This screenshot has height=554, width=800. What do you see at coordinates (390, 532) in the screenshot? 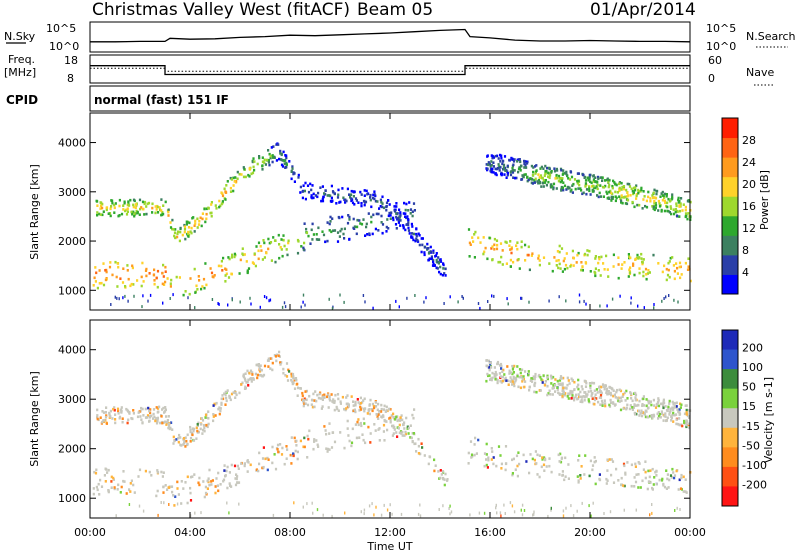
I see `time-tick-label: 12:00` at bounding box center [390, 532].